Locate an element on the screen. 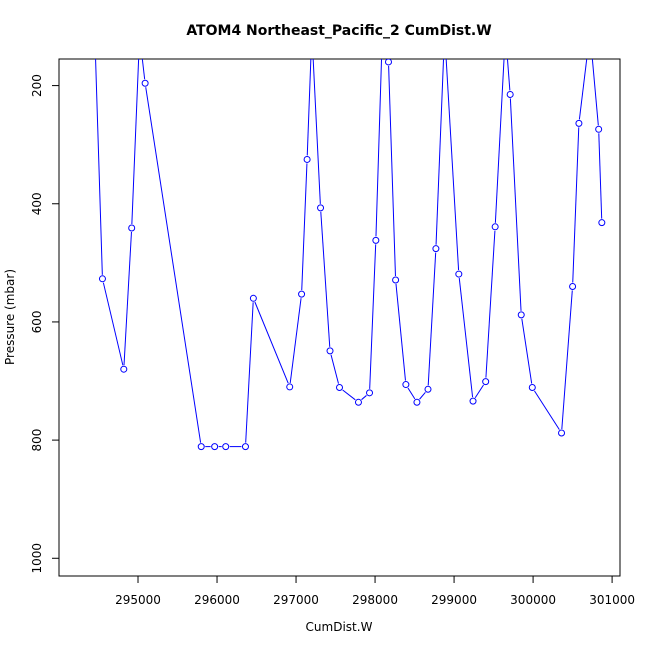 The width and height of the screenshot is (650, 655). x-tick-label: 297000 is located at coordinates (296, 600).